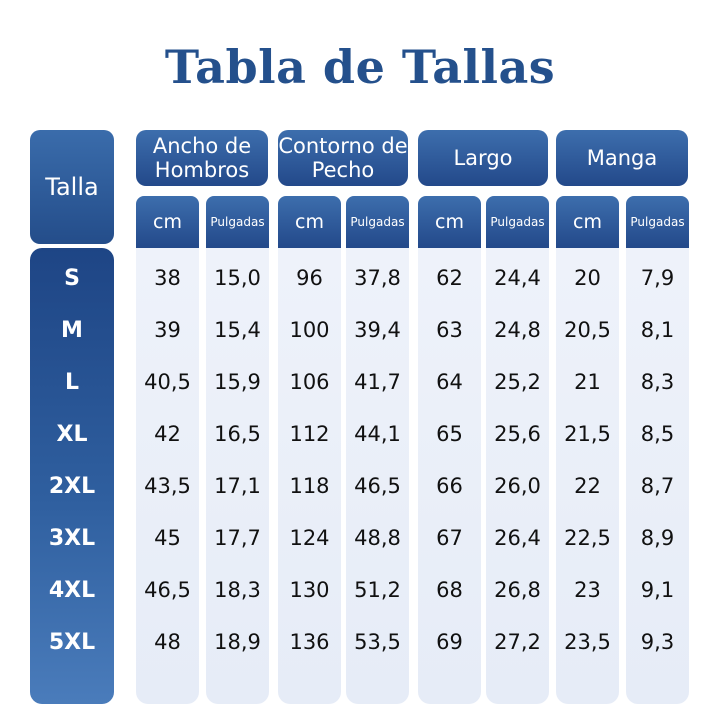 The image size is (720, 720). I want to click on group-header-sleeve: Manga, so click(622, 158).